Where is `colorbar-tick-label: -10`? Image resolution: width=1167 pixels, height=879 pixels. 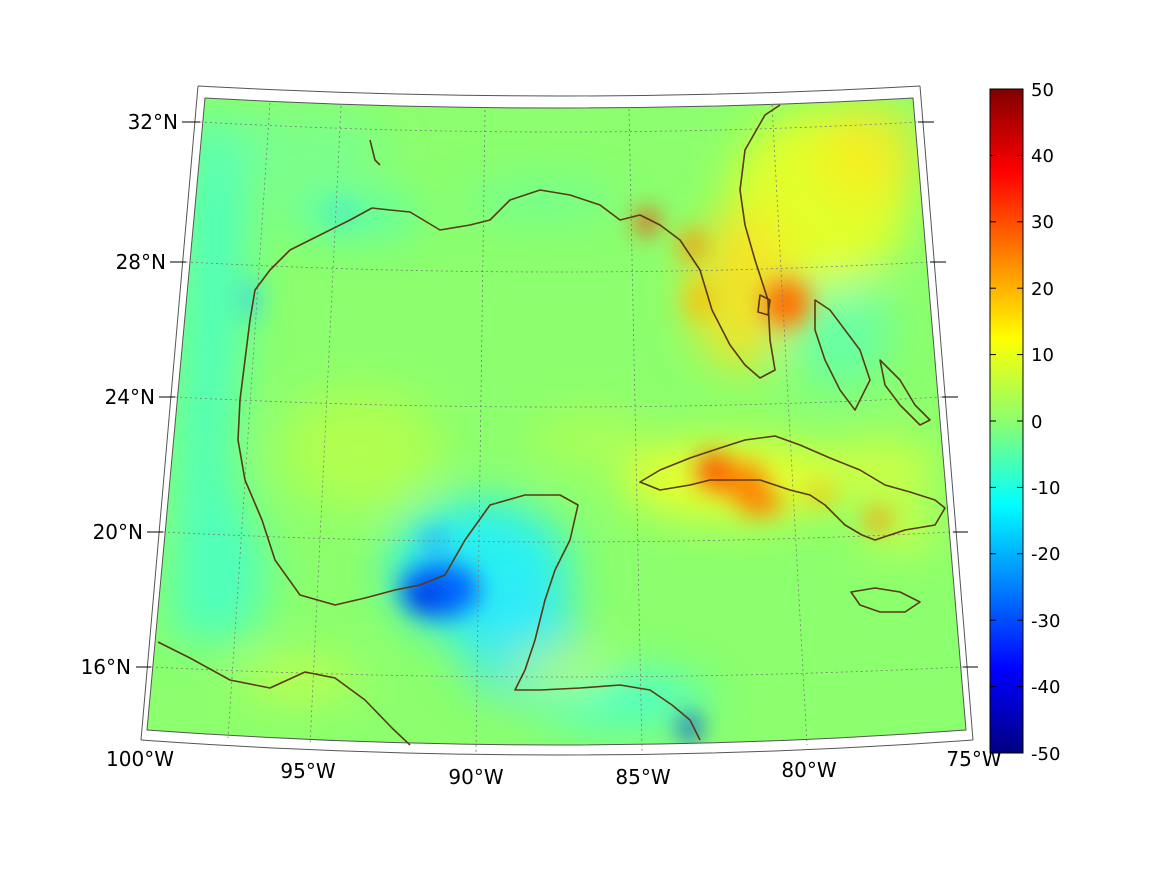 colorbar-tick-label: -10 is located at coordinates (1045, 488).